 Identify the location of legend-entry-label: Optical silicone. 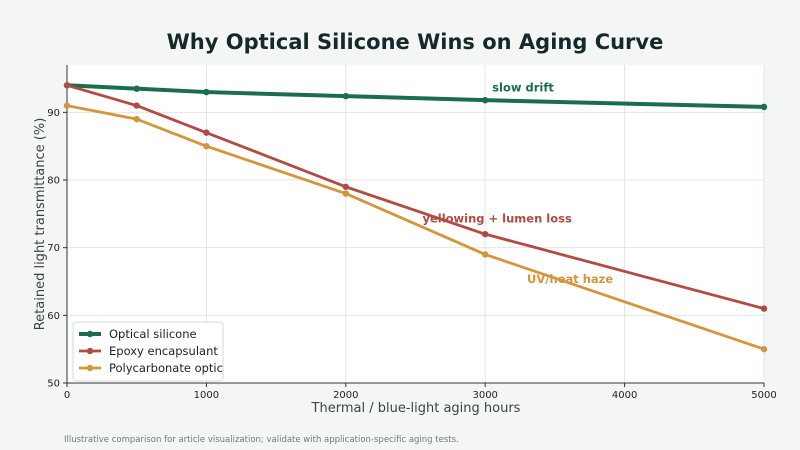
(153, 334).